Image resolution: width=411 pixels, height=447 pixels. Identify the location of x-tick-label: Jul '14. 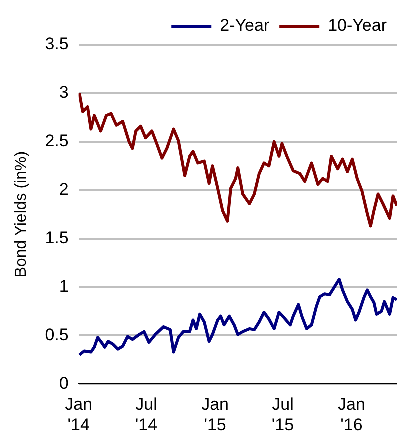
(146, 414).